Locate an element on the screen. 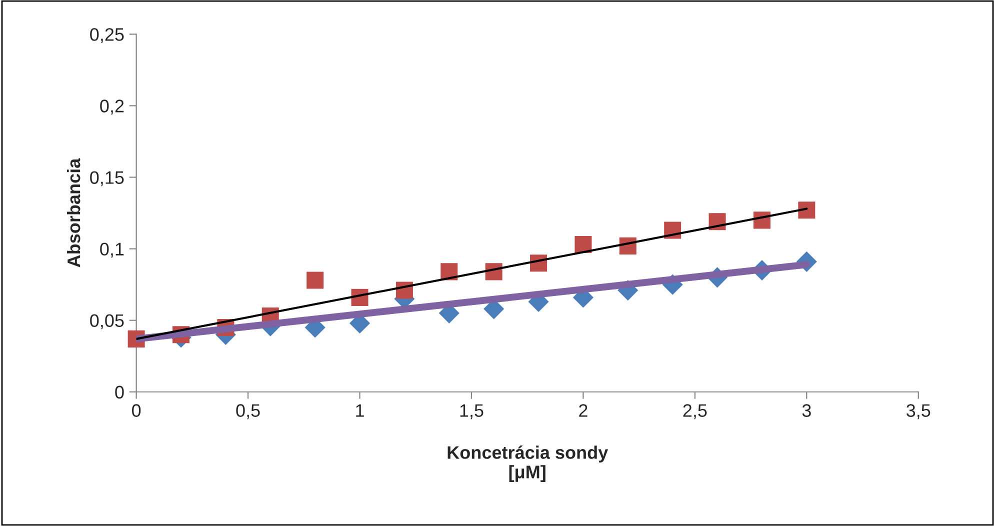  x-tick-label: 1,5 is located at coordinates (472, 412).